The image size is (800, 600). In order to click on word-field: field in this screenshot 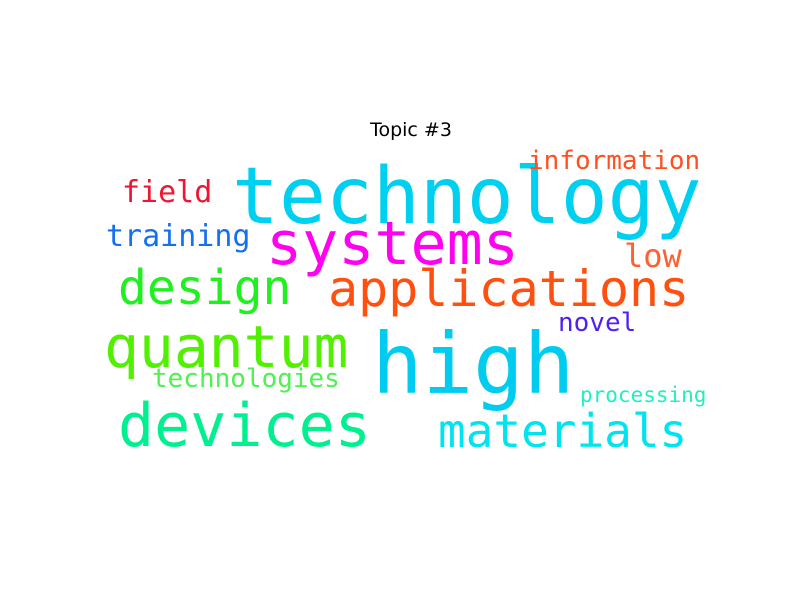, I will do `click(167, 192)`.